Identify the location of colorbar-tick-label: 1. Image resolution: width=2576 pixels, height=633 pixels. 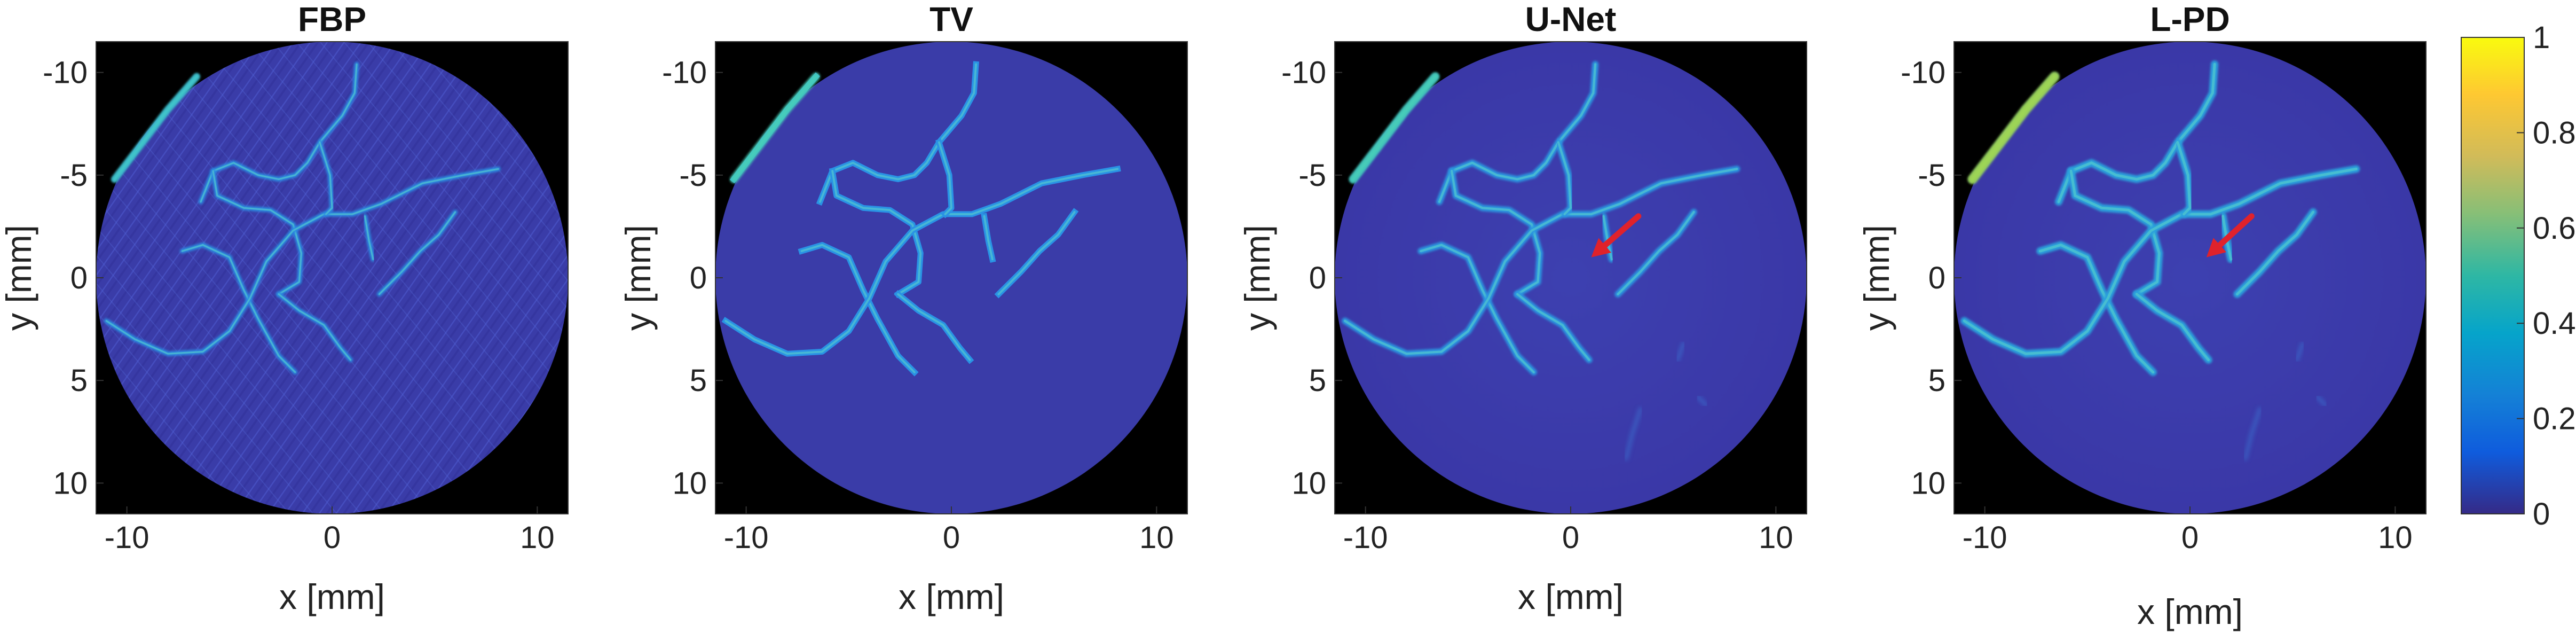
(2541, 37).